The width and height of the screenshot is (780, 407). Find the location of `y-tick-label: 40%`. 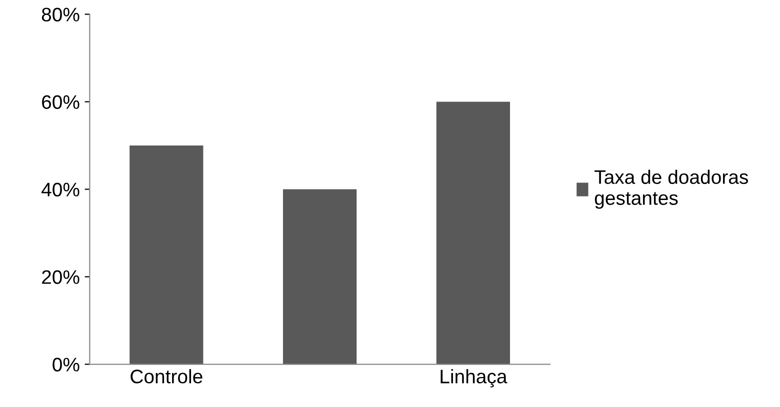

y-tick-label: 40% is located at coordinates (61, 189).